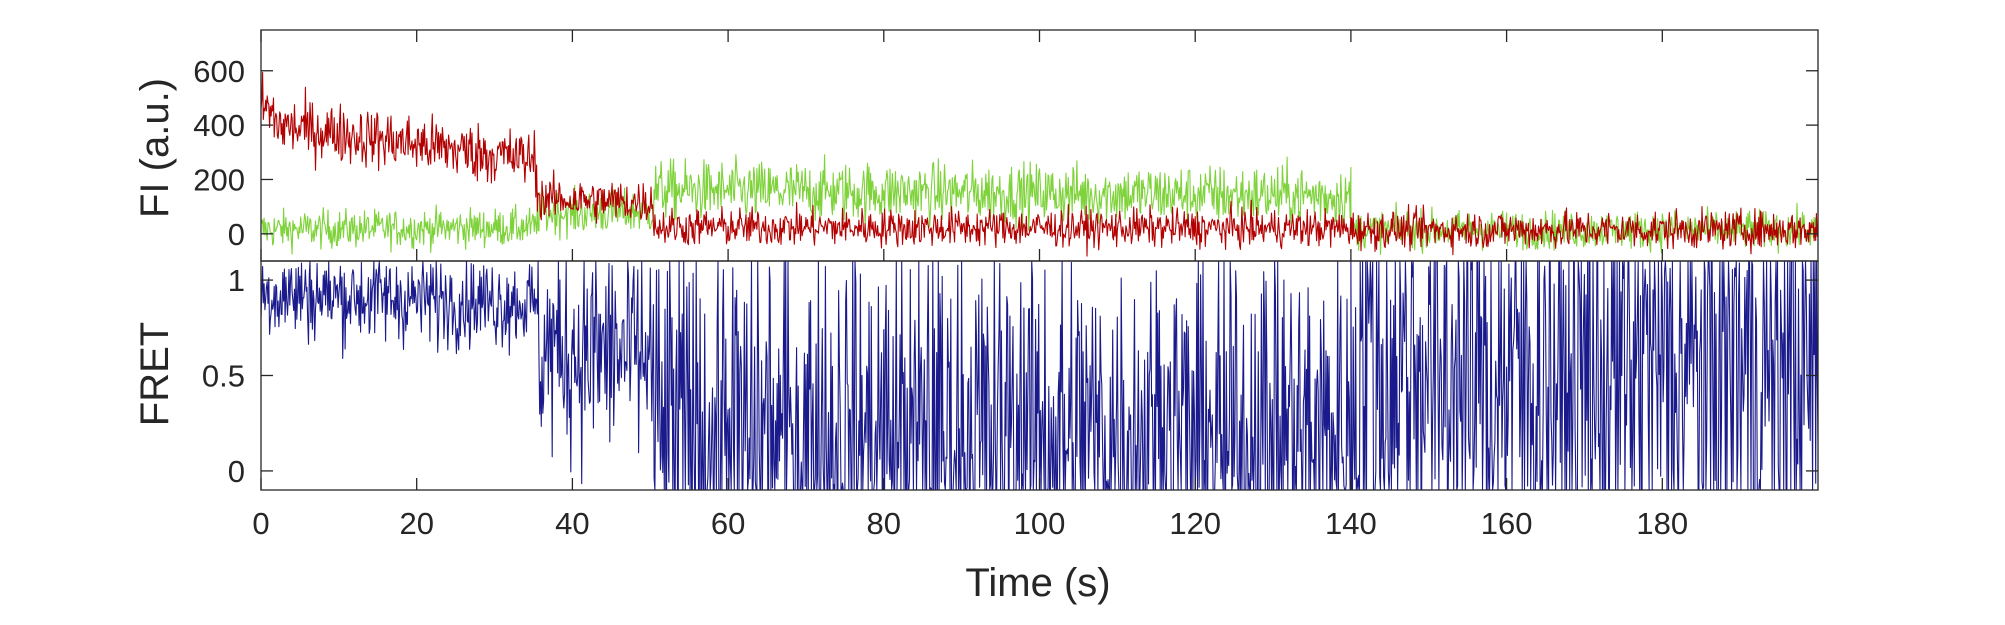  What do you see at coordinates (236, 280) in the screenshot?
I see `fret-ytick-label: 1` at bounding box center [236, 280].